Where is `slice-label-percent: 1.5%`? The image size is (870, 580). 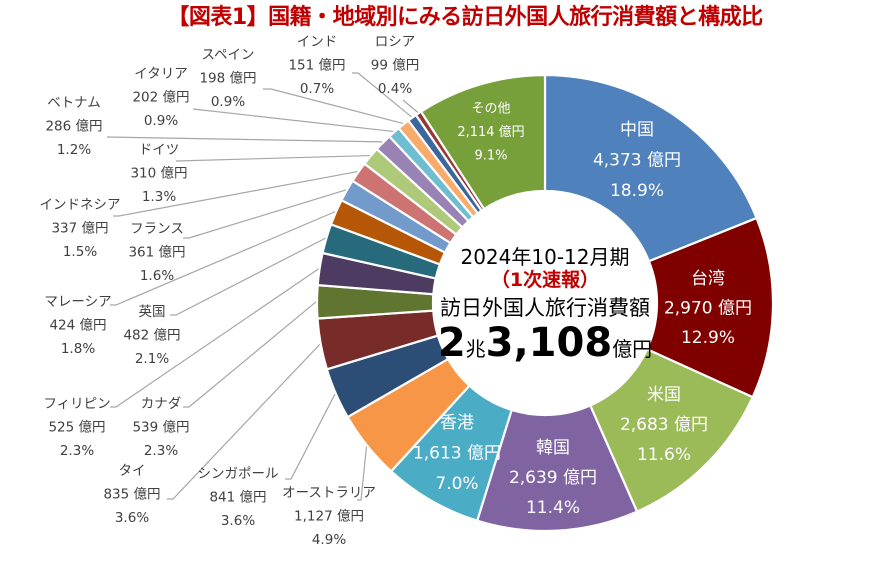 slice-label-percent: 1.5% is located at coordinates (80, 252).